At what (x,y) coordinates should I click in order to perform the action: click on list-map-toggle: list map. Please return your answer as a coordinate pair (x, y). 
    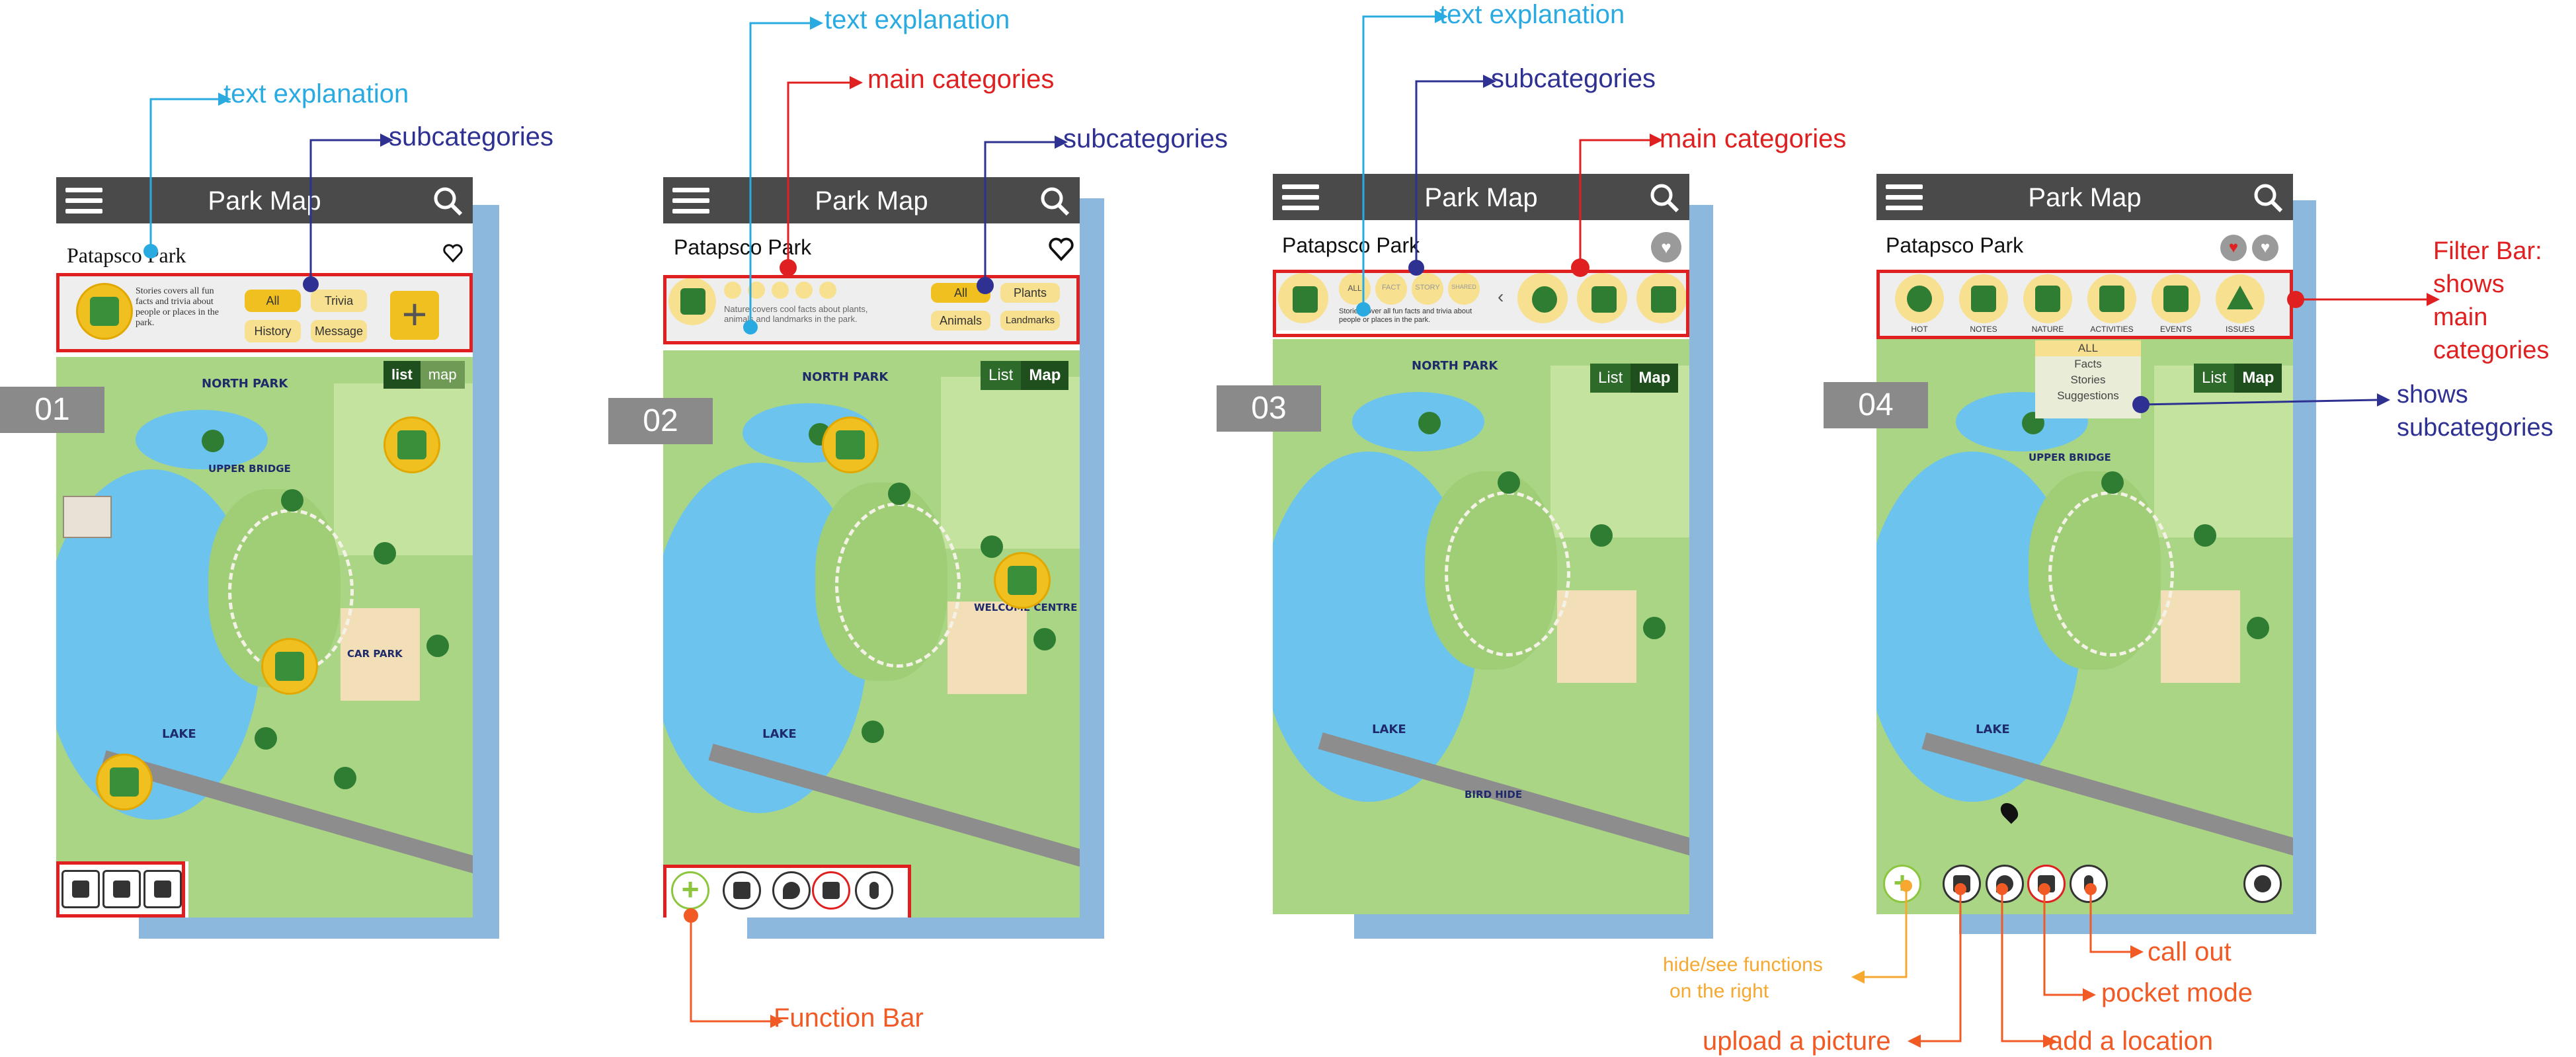
    Looking at the image, I should click on (424, 375).